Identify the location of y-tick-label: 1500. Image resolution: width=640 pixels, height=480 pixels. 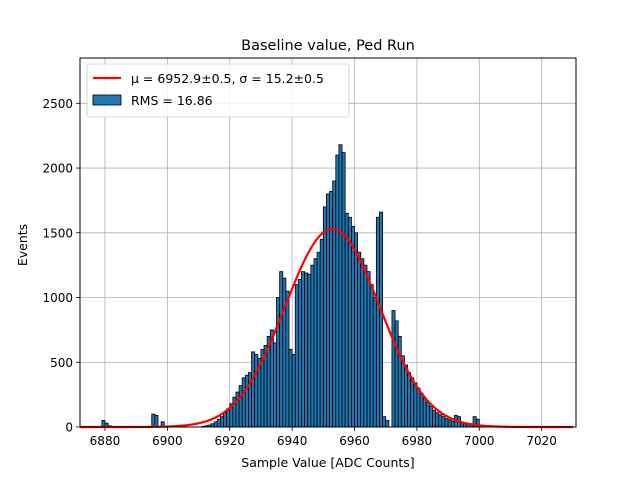
(57, 233).